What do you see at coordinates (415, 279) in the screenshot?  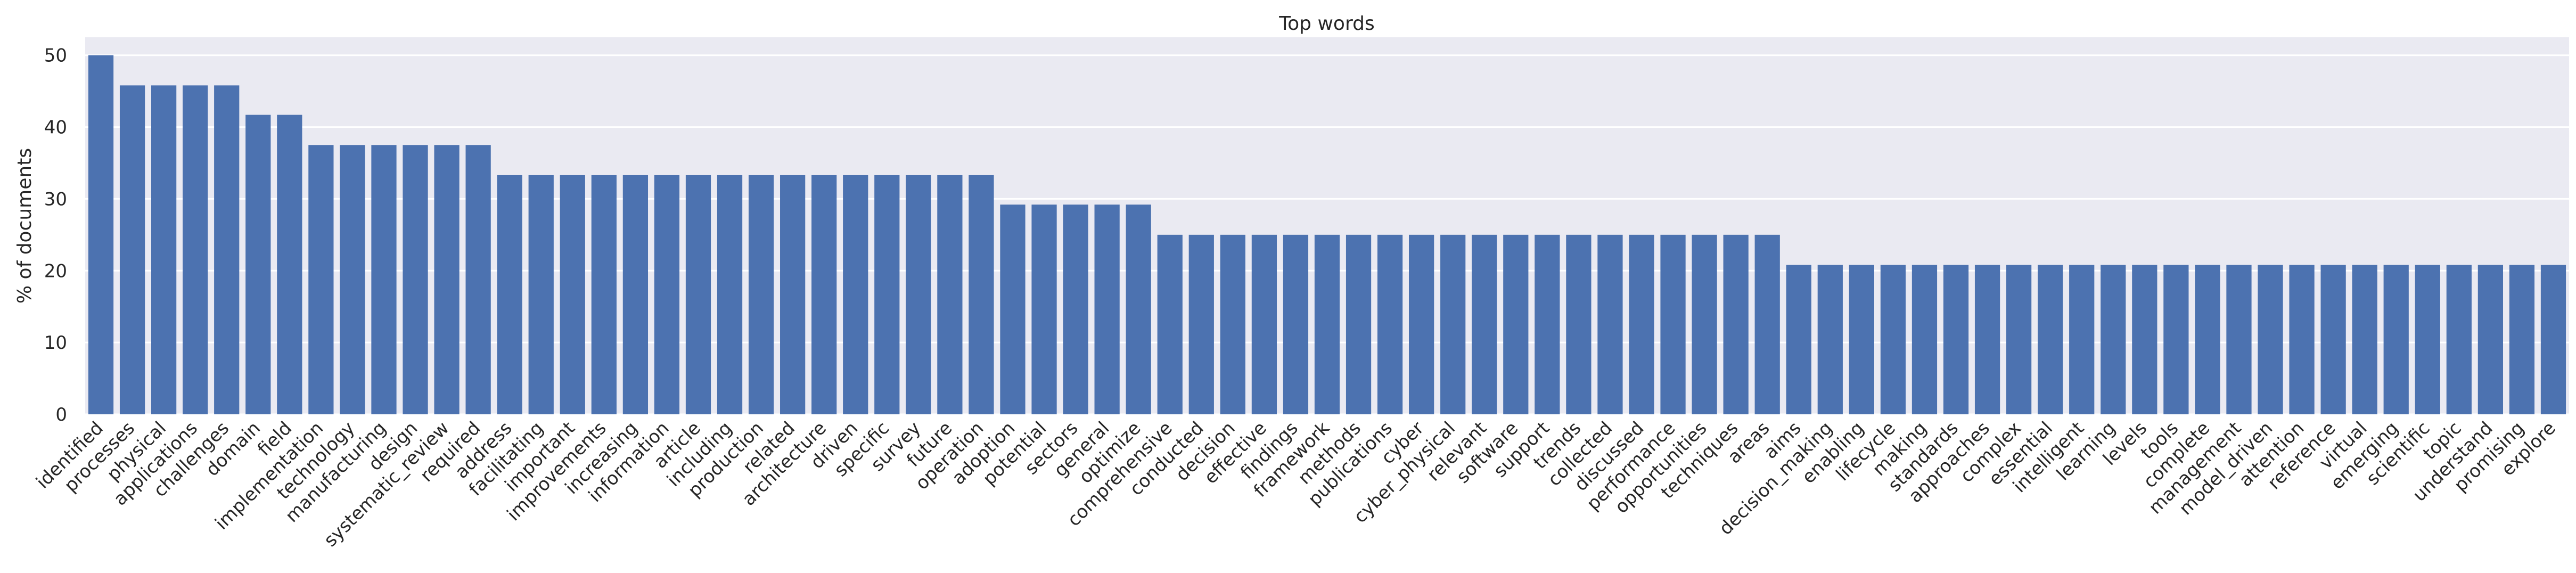 I see `bar-design` at bounding box center [415, 279].